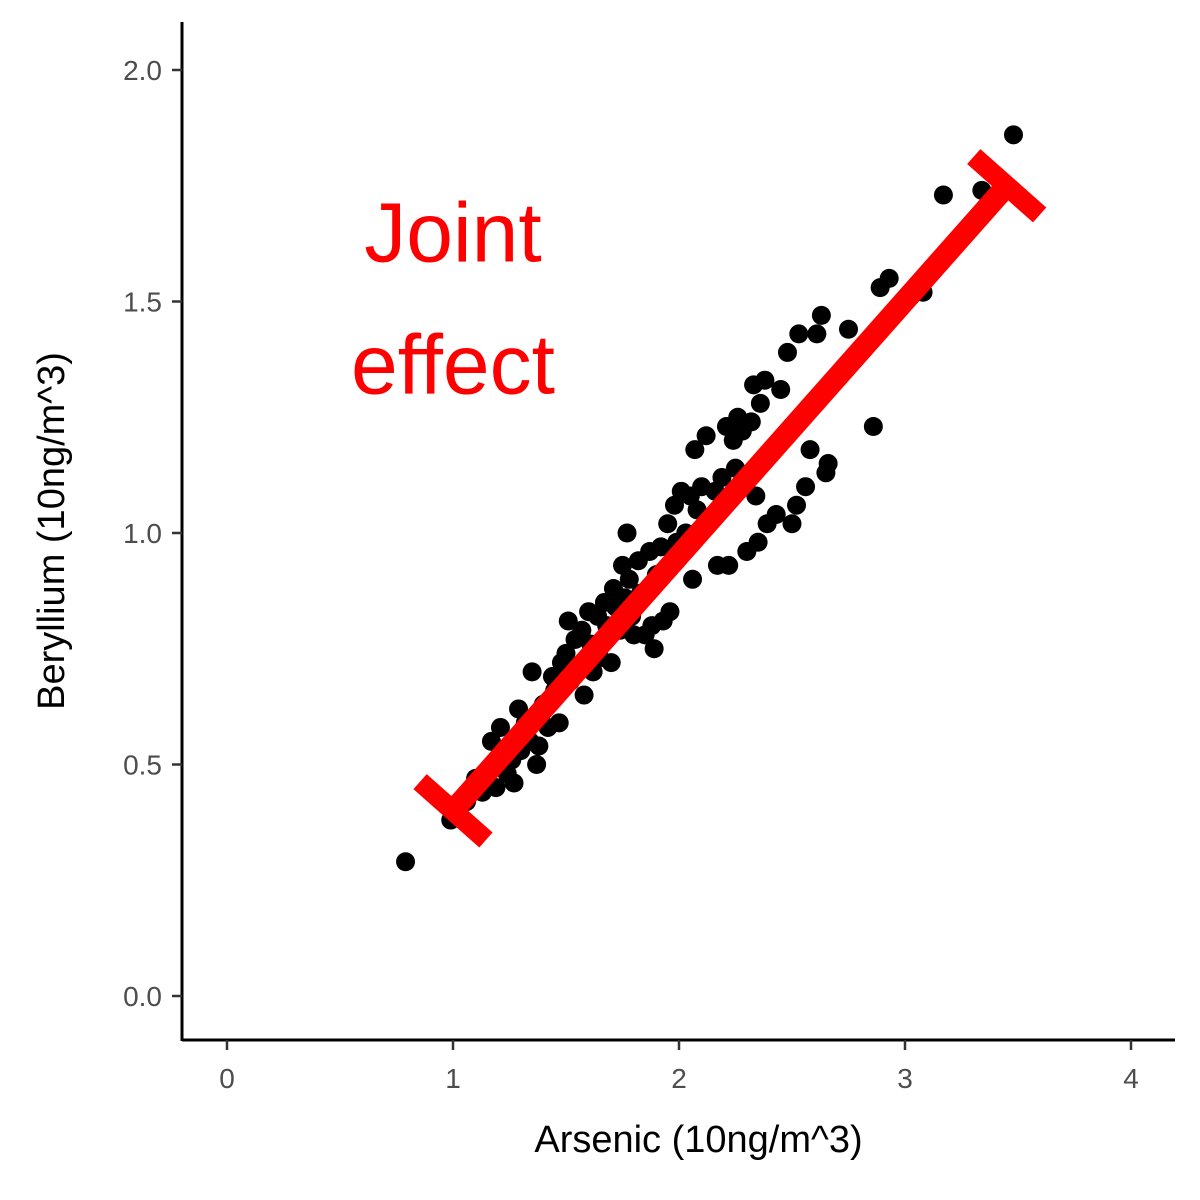  I want to click on y-tick-label-0: 0.0, so click(142, 996).